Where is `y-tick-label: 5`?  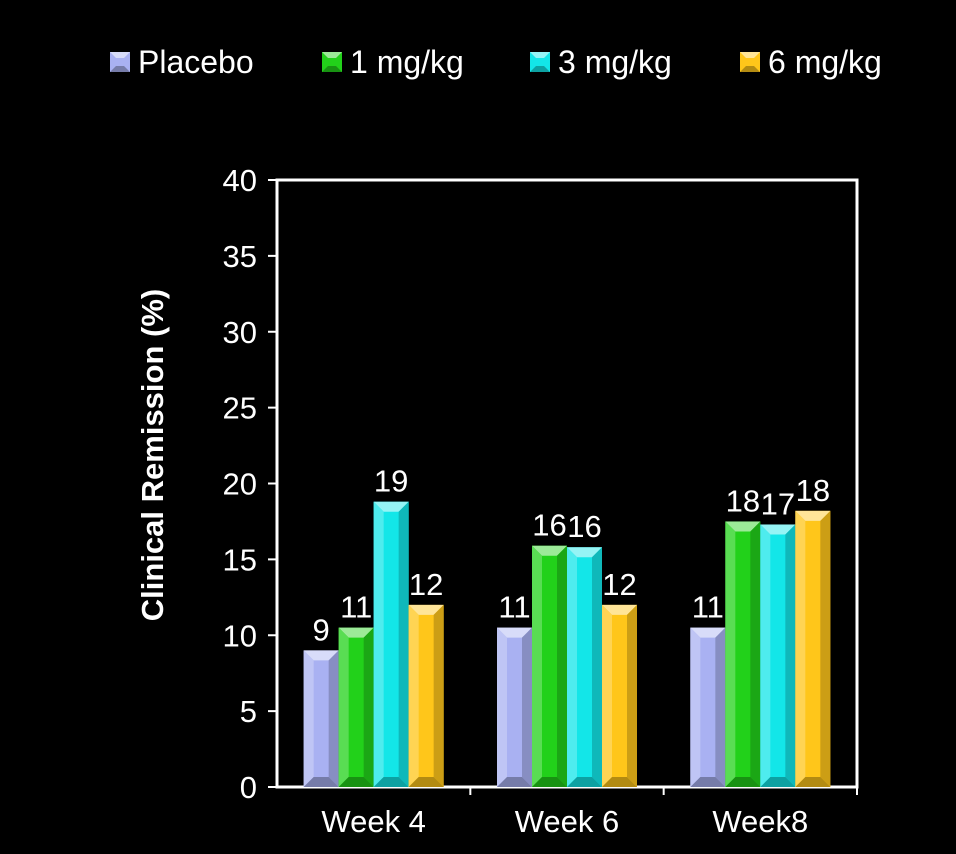
y-tick-label: 5 is located at coordinates (248, 711).